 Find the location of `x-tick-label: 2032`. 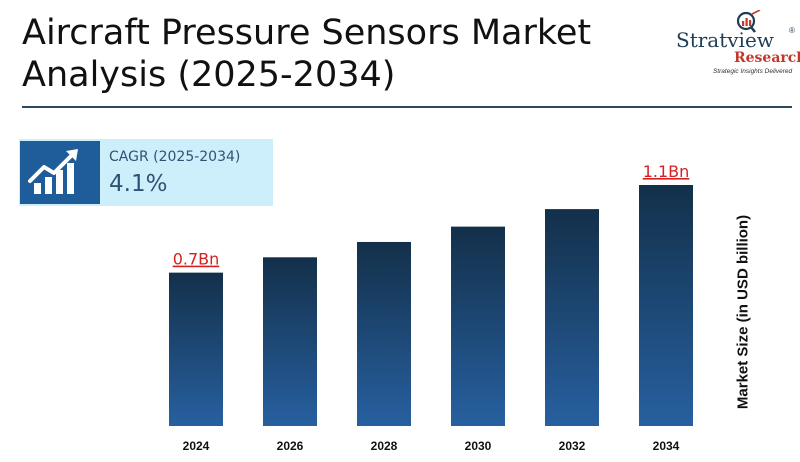

x-tick-label: 2032 is located at coordinates (572, 446).